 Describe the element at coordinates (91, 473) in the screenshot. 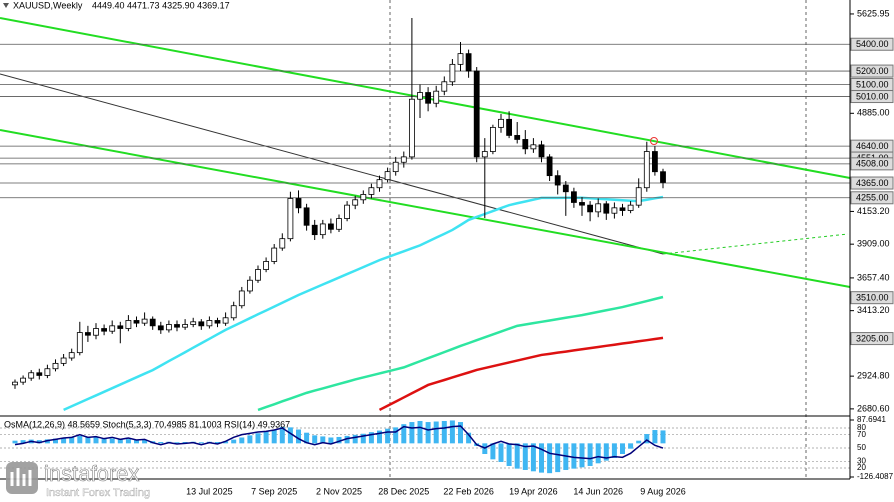

I see `brand: instaforex` at that location.